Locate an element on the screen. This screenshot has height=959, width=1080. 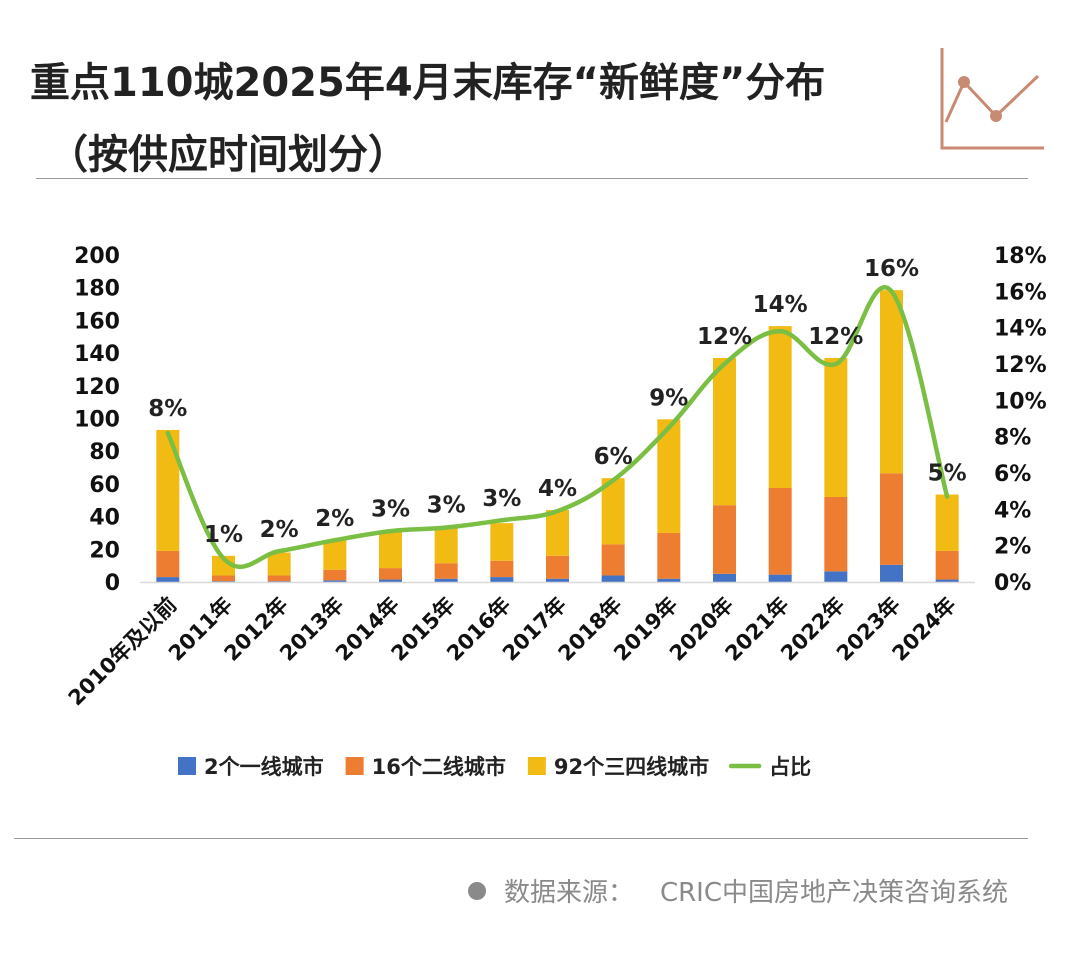
y-right-tick-label: 16% is located at coordinates (1020, 292).